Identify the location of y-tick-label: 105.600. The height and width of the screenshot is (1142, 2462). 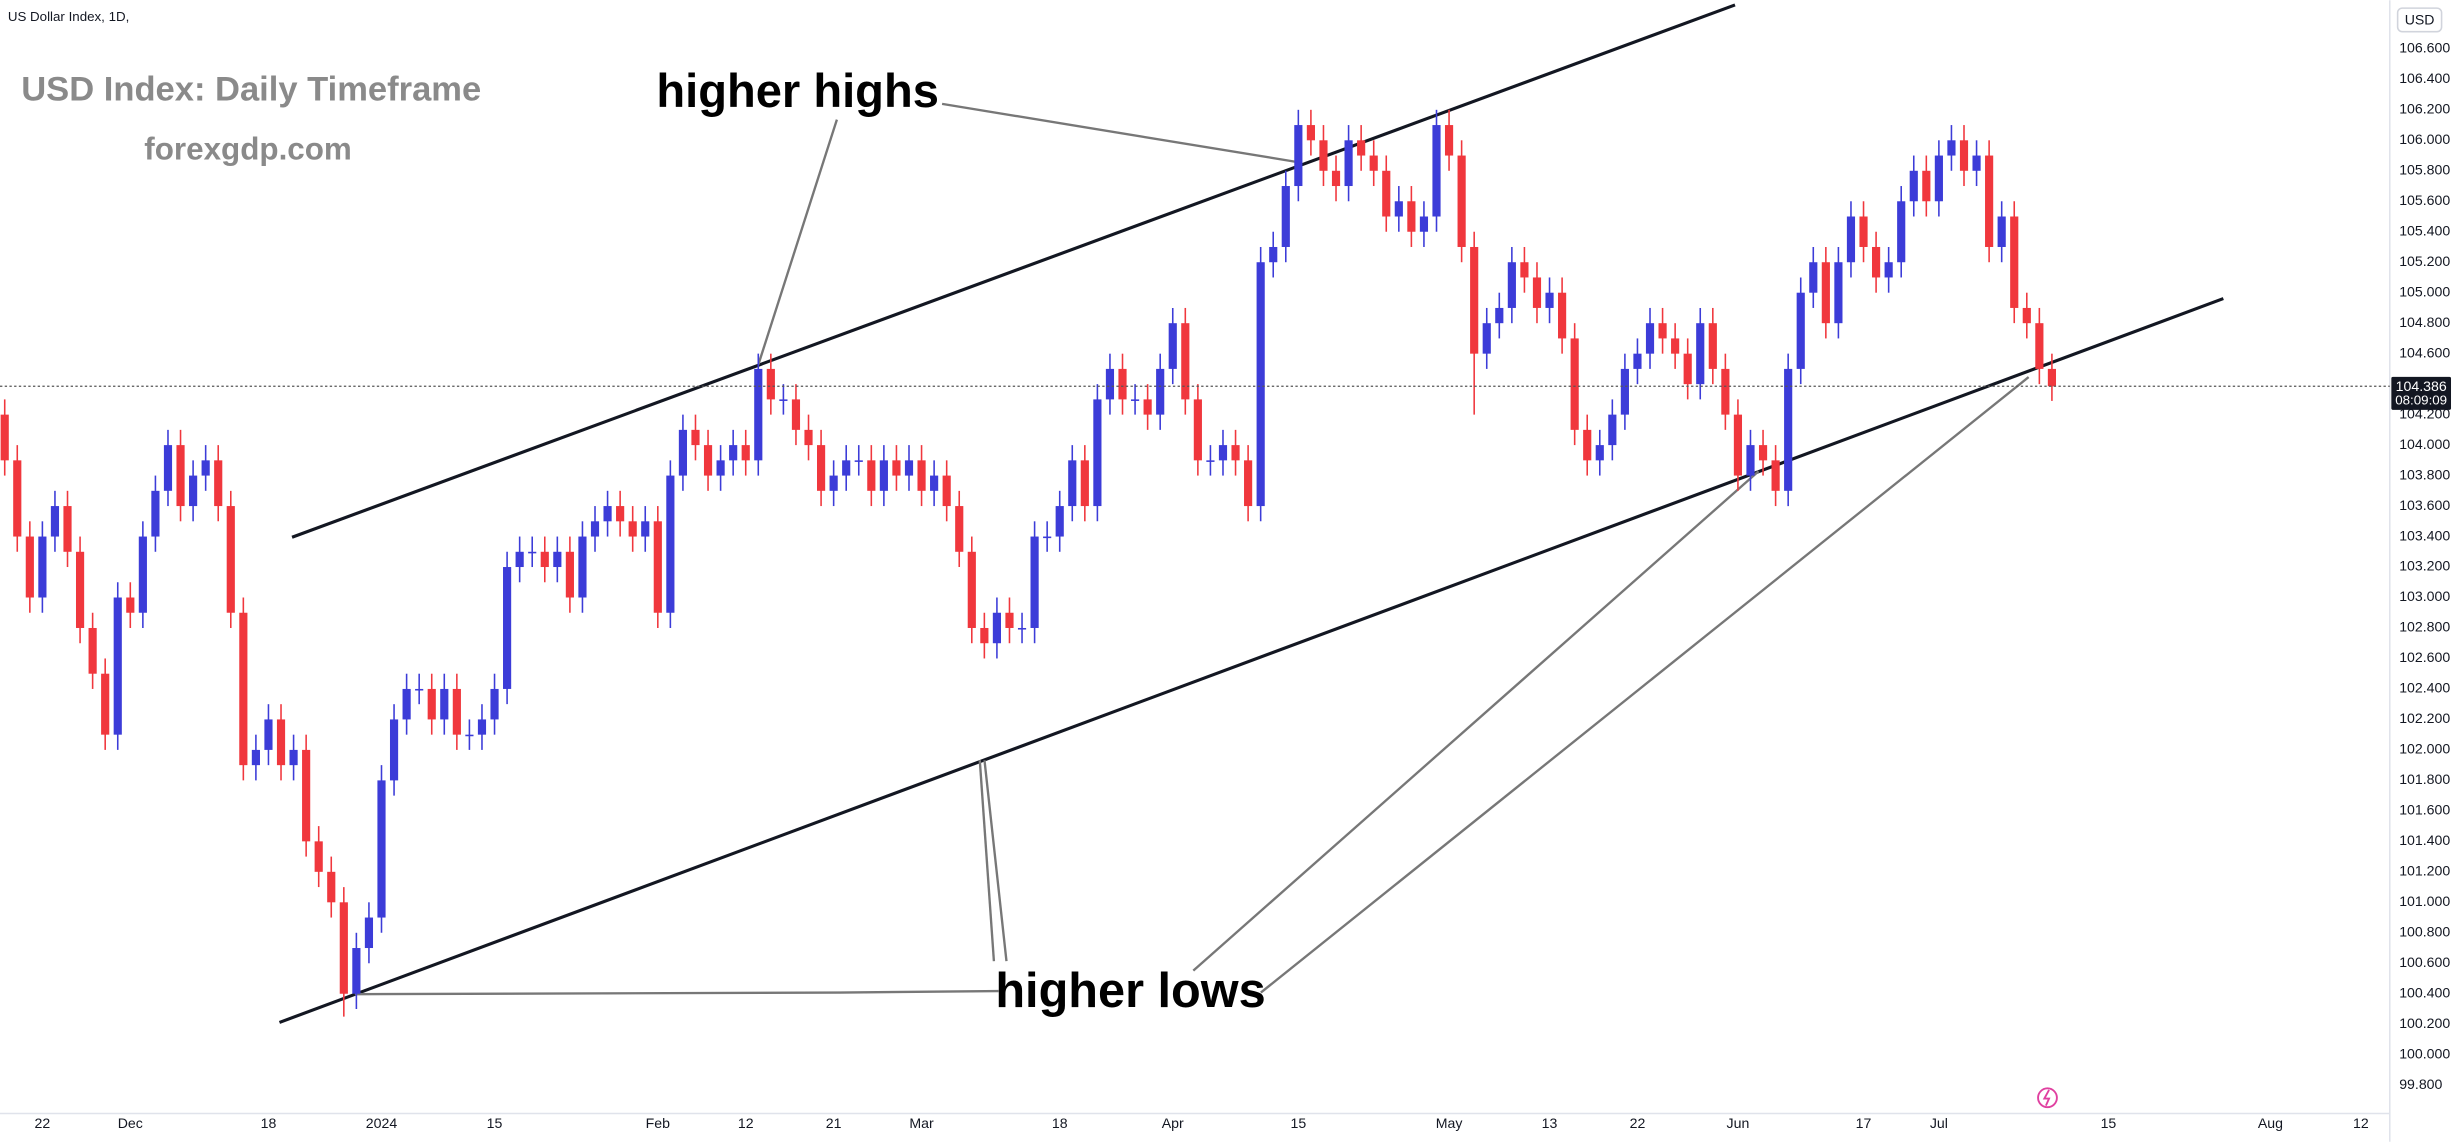
(2424, 200).